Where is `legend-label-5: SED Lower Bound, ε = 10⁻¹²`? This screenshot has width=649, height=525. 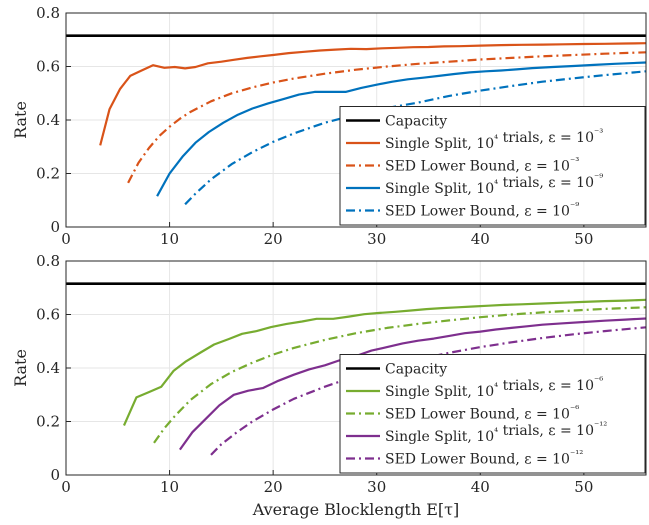 legend-label-5: SED Lower Bound, ε = 10⁻¹² is located at coordinates (484, 459).